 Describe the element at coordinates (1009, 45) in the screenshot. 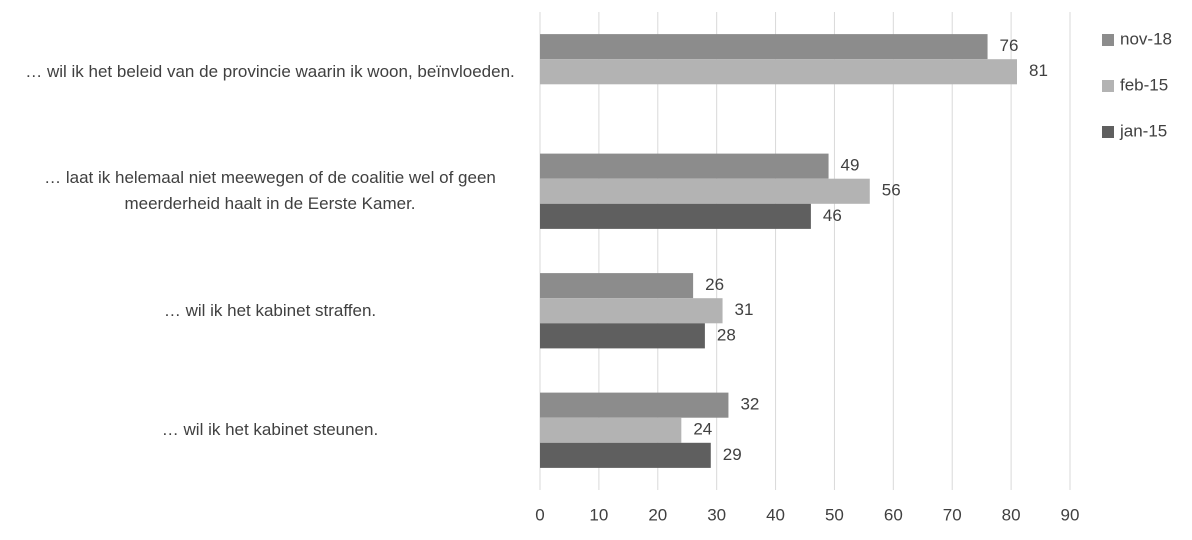

I see `value-label: 76` at that location.